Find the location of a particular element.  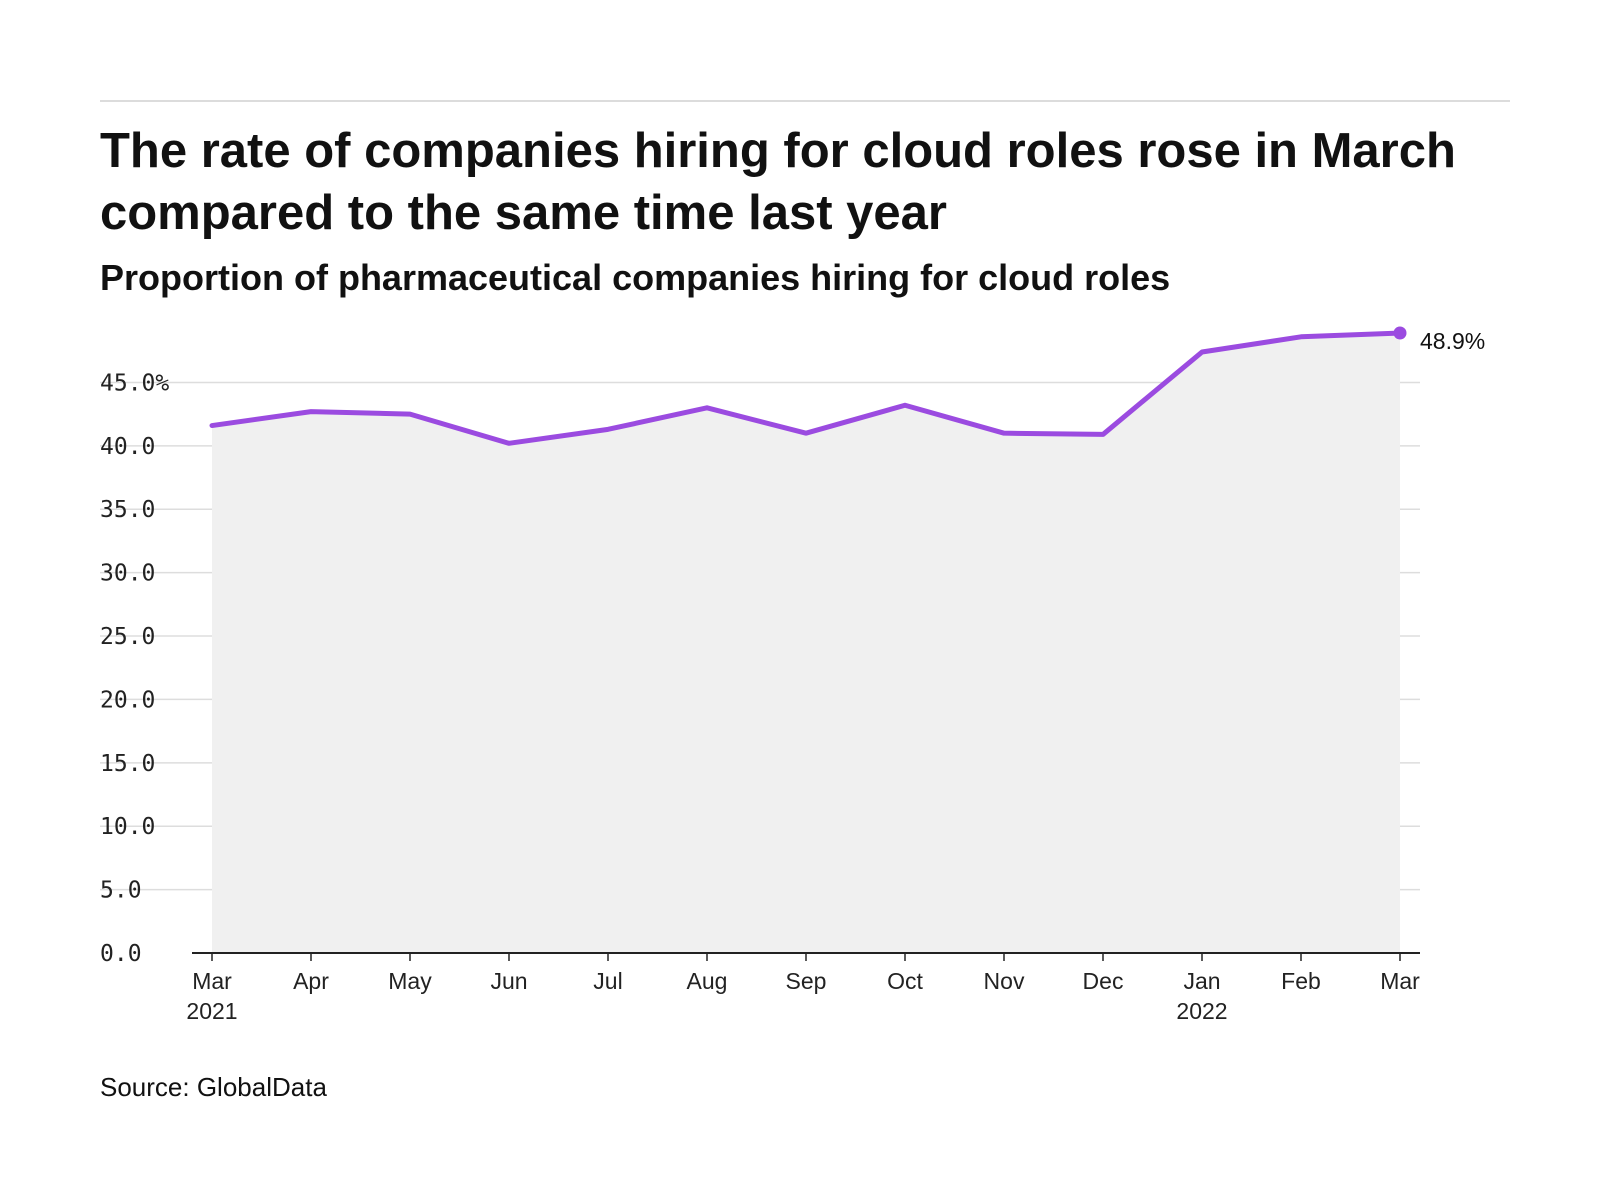

x-tick-label: Dec is located at coordinates (1103, 981).